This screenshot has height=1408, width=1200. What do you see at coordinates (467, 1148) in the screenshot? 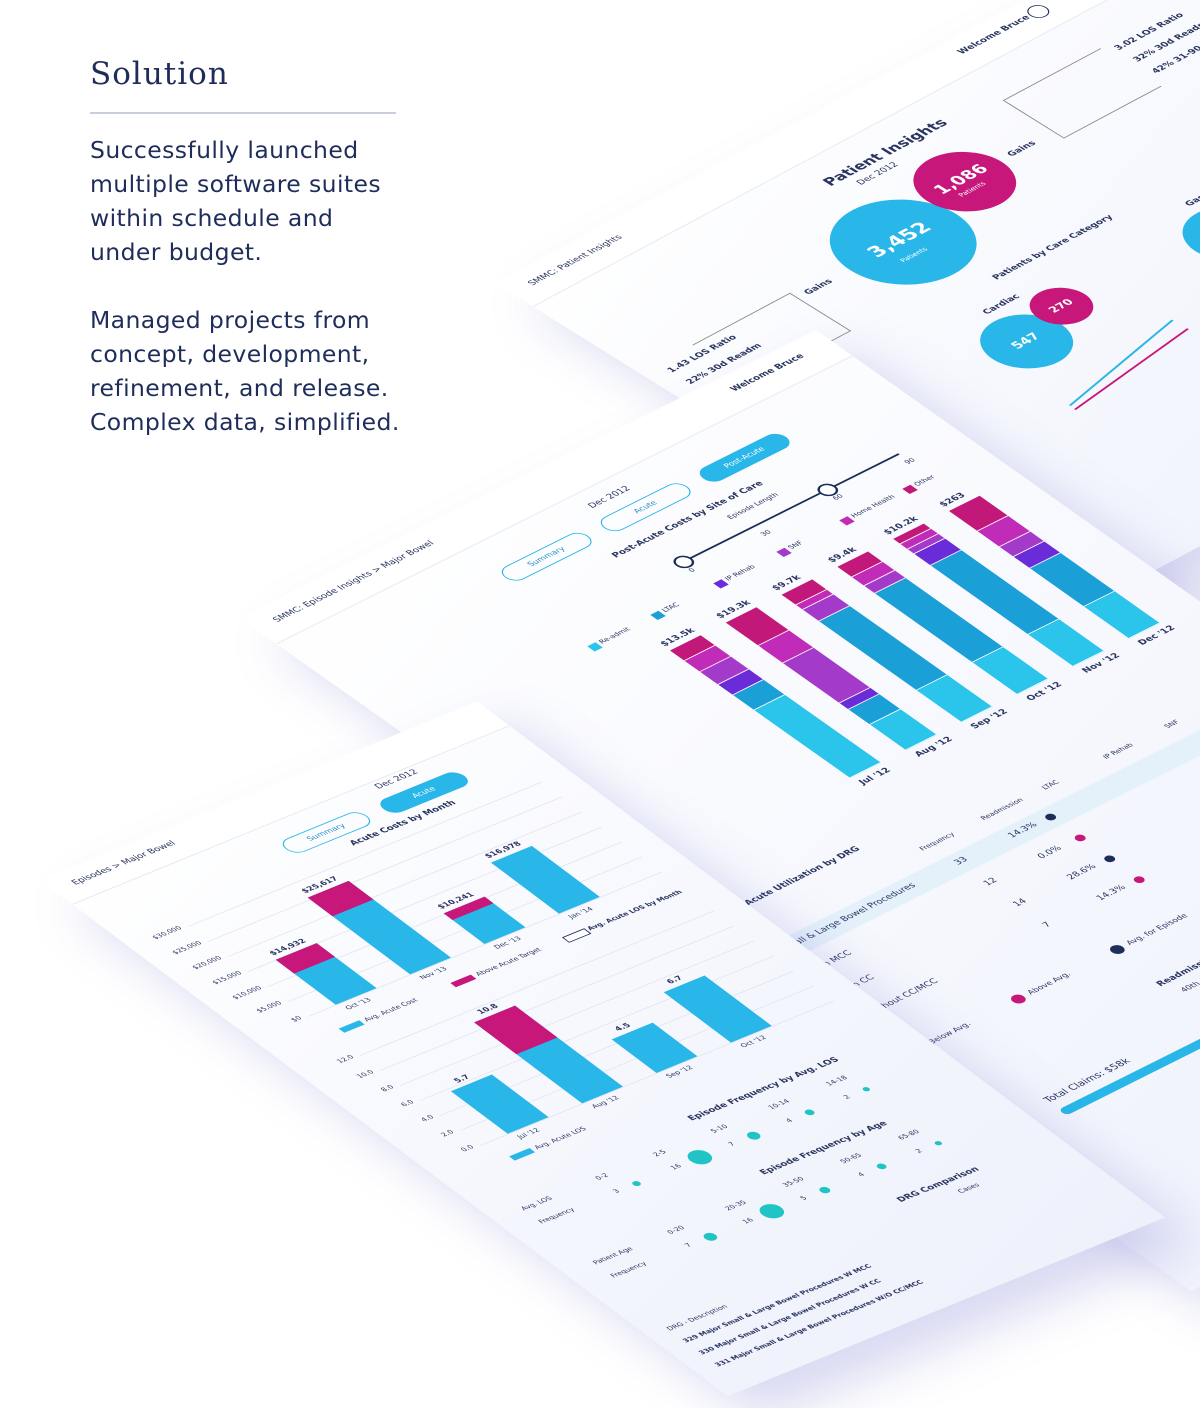
I see `y-tick-label: 0.0` at bounding box center [467, 1148].